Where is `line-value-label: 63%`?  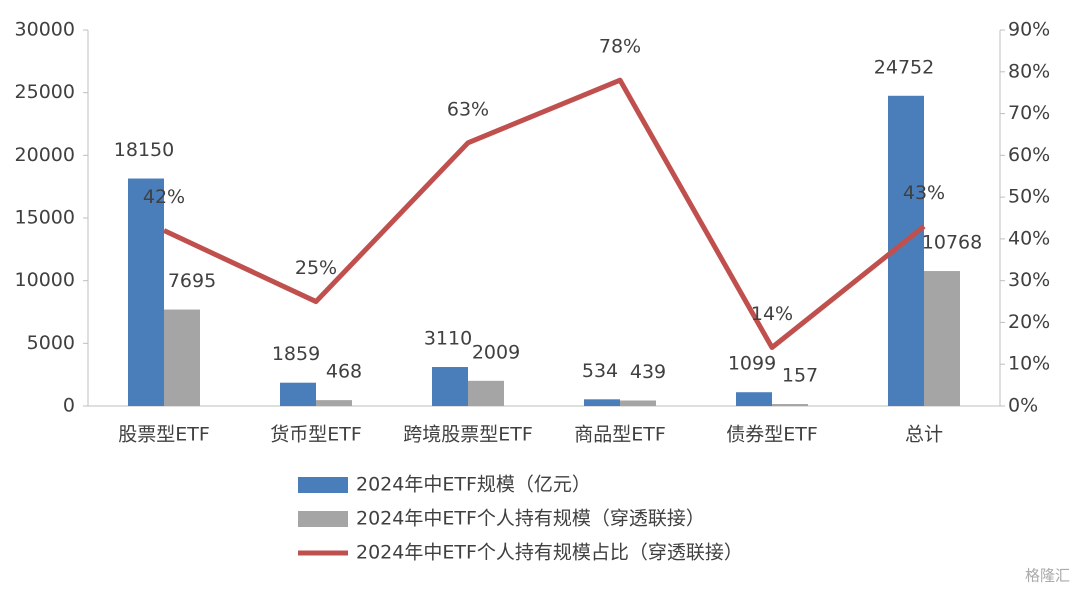 line-value-label: 63% is located at coordinates (468, 109).